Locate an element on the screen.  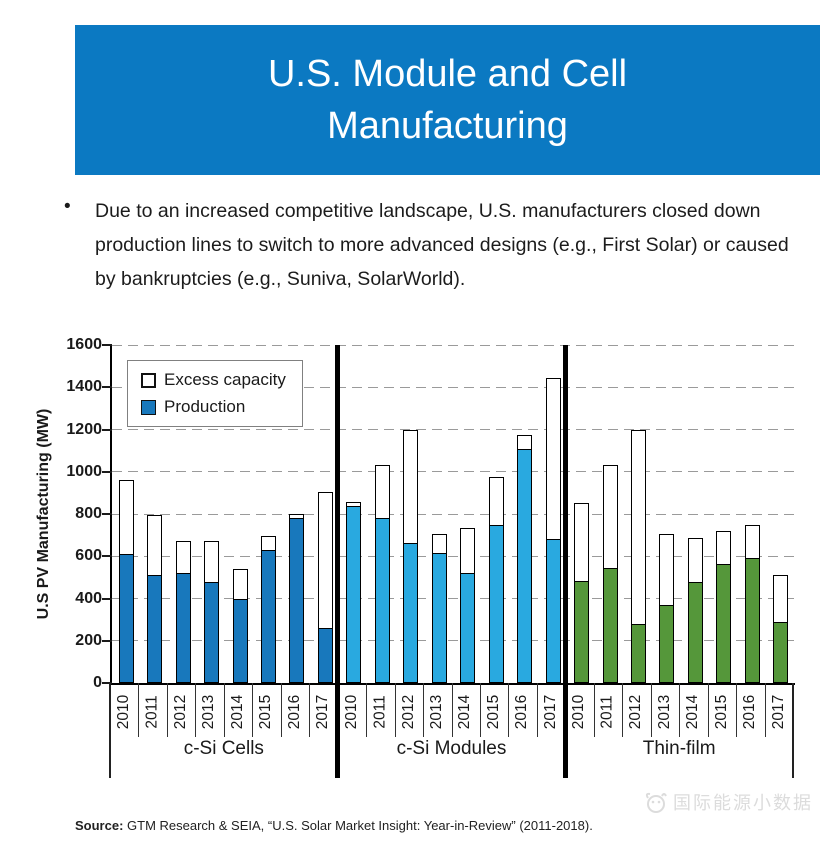
axis-edge-left is located at coordinates (110, 730).